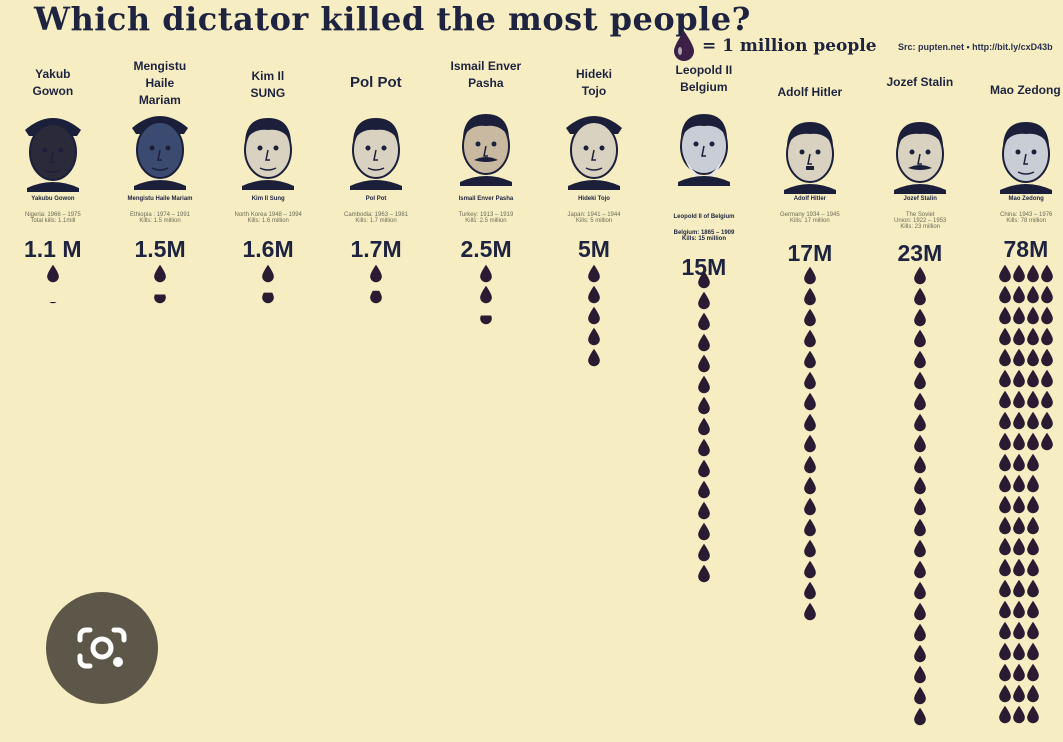 This screenshot has width=1063, height=742. I want to click on google-lens-icon, so click(102, 648).